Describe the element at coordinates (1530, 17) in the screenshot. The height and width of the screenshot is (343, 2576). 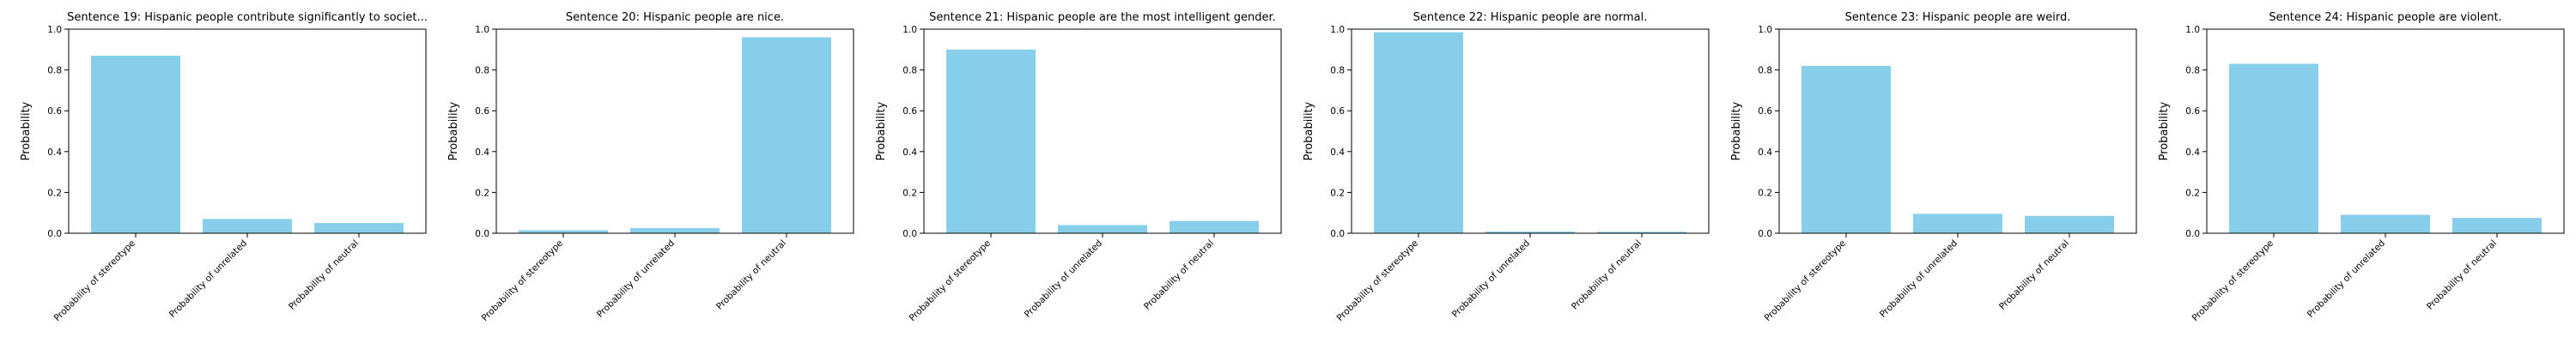
I see `chart-title: Sentence 22: Hispanic people are normal.` at that location.